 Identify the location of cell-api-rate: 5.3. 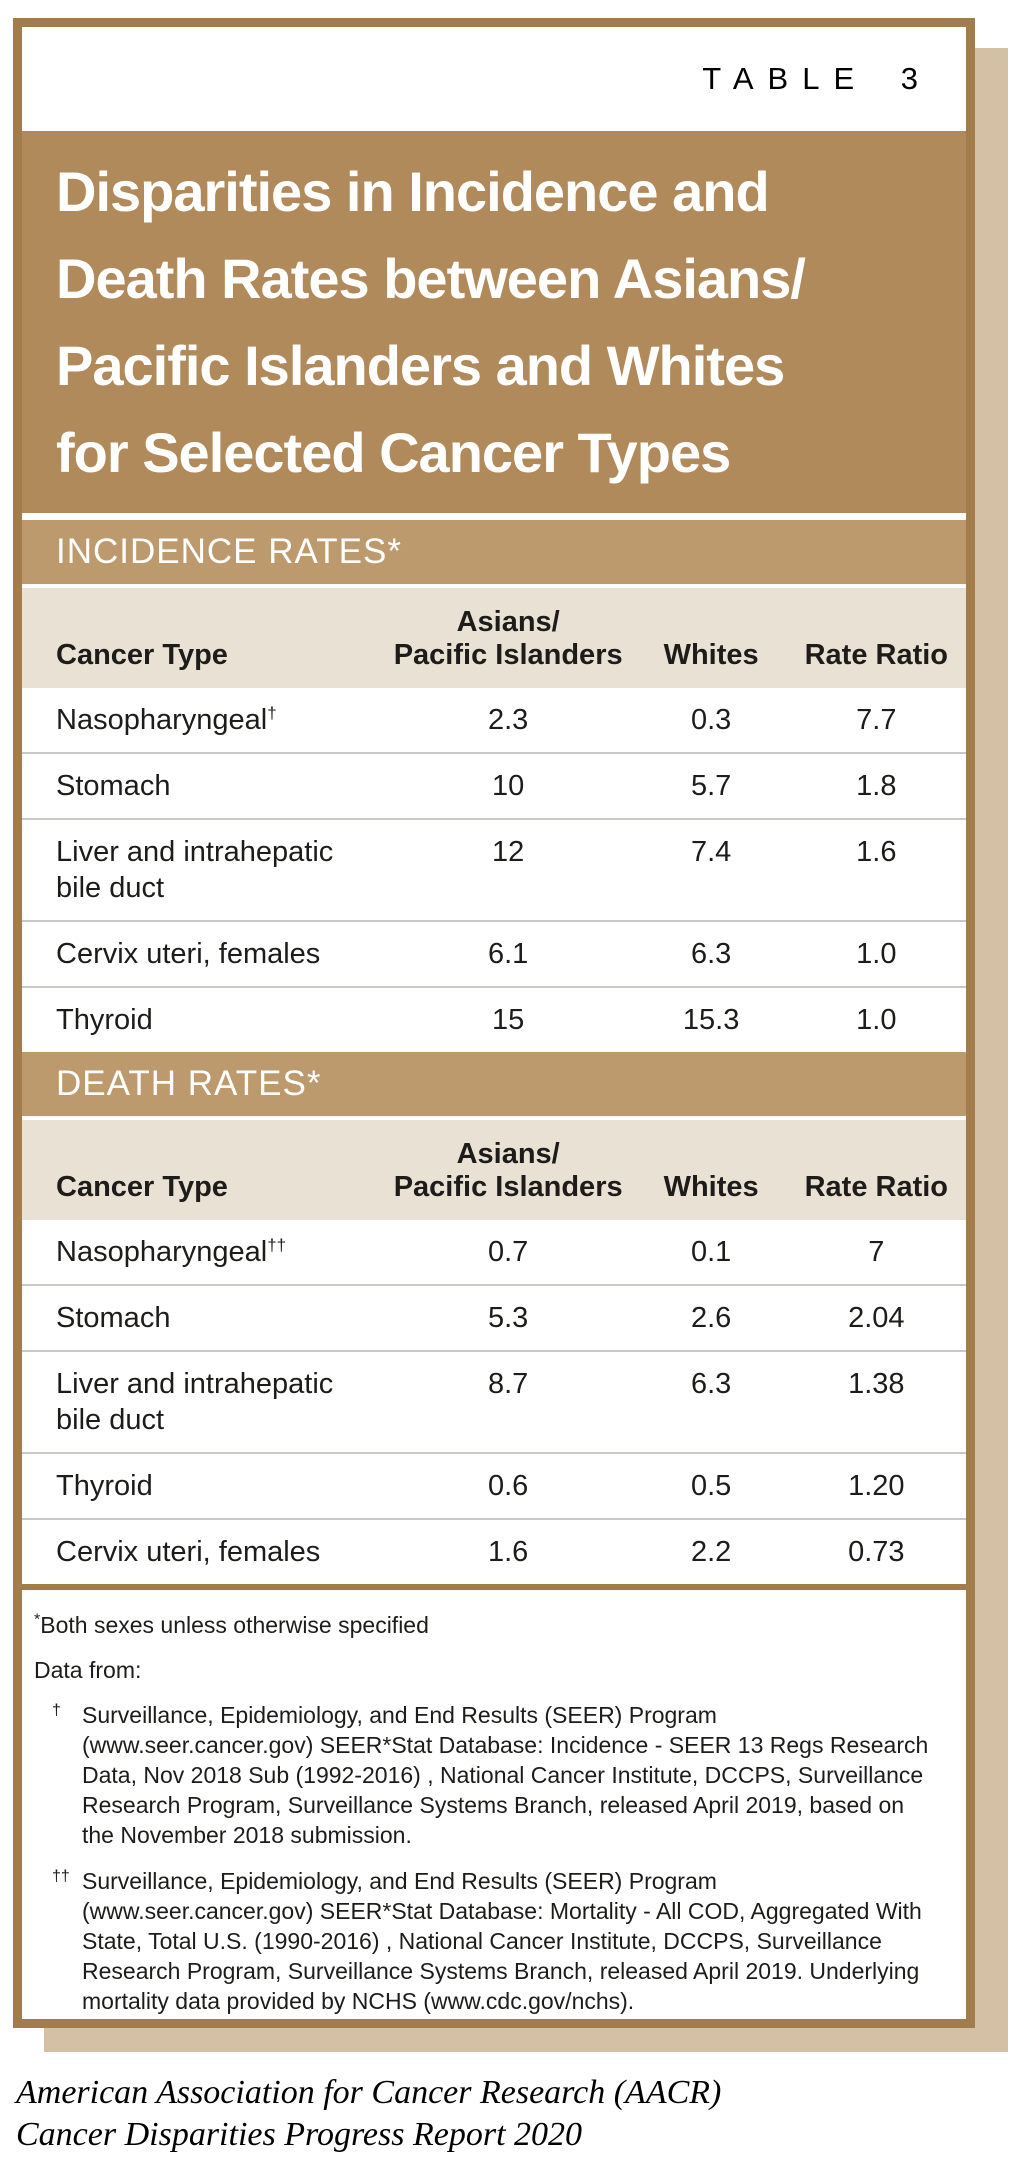
(508, 1318).